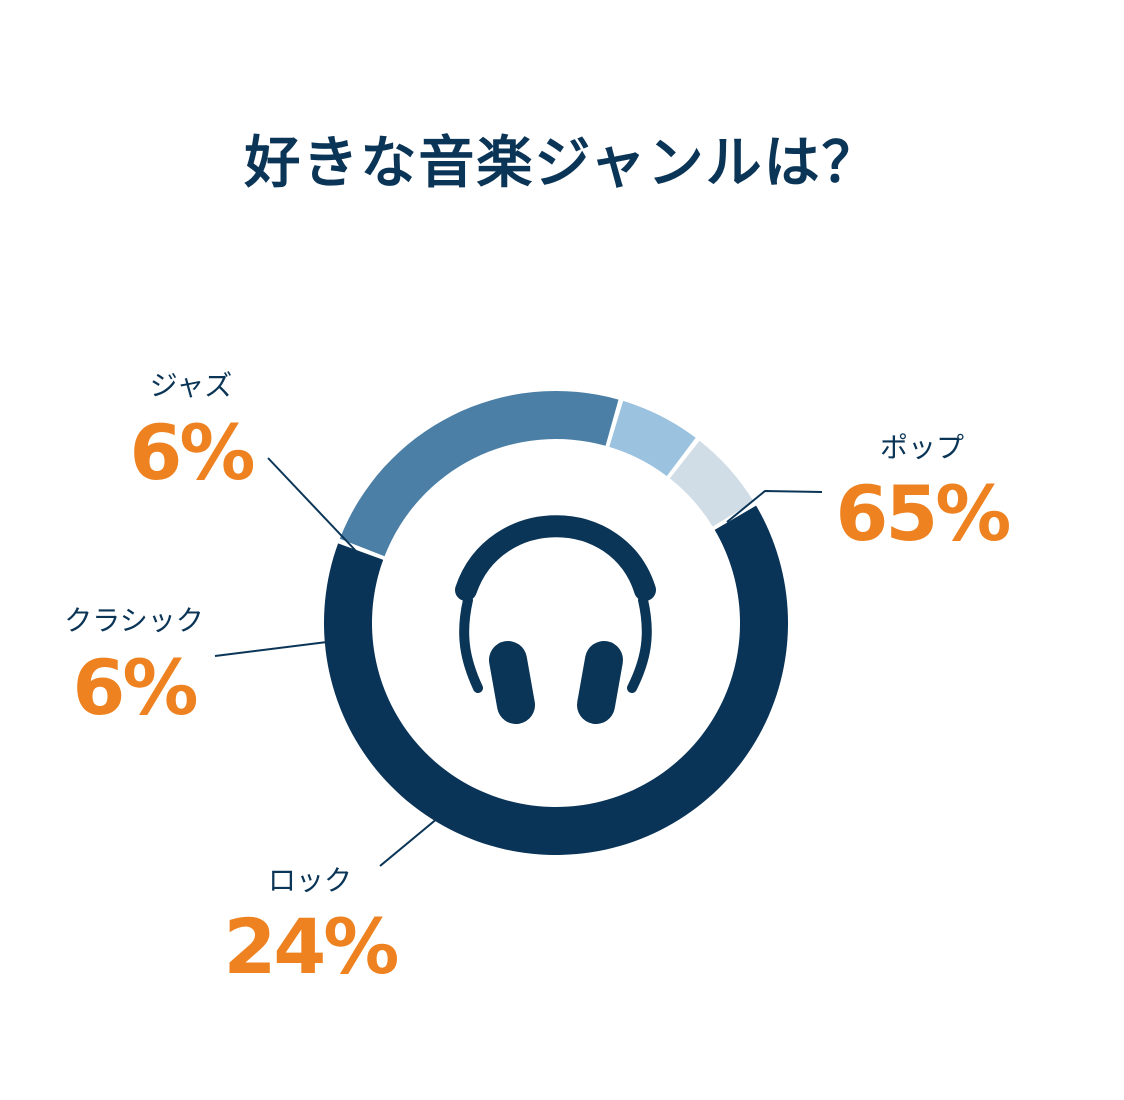 The image size is (1124, 1100). I want to click on slice-label-2: クラシック, so click(133, 620).